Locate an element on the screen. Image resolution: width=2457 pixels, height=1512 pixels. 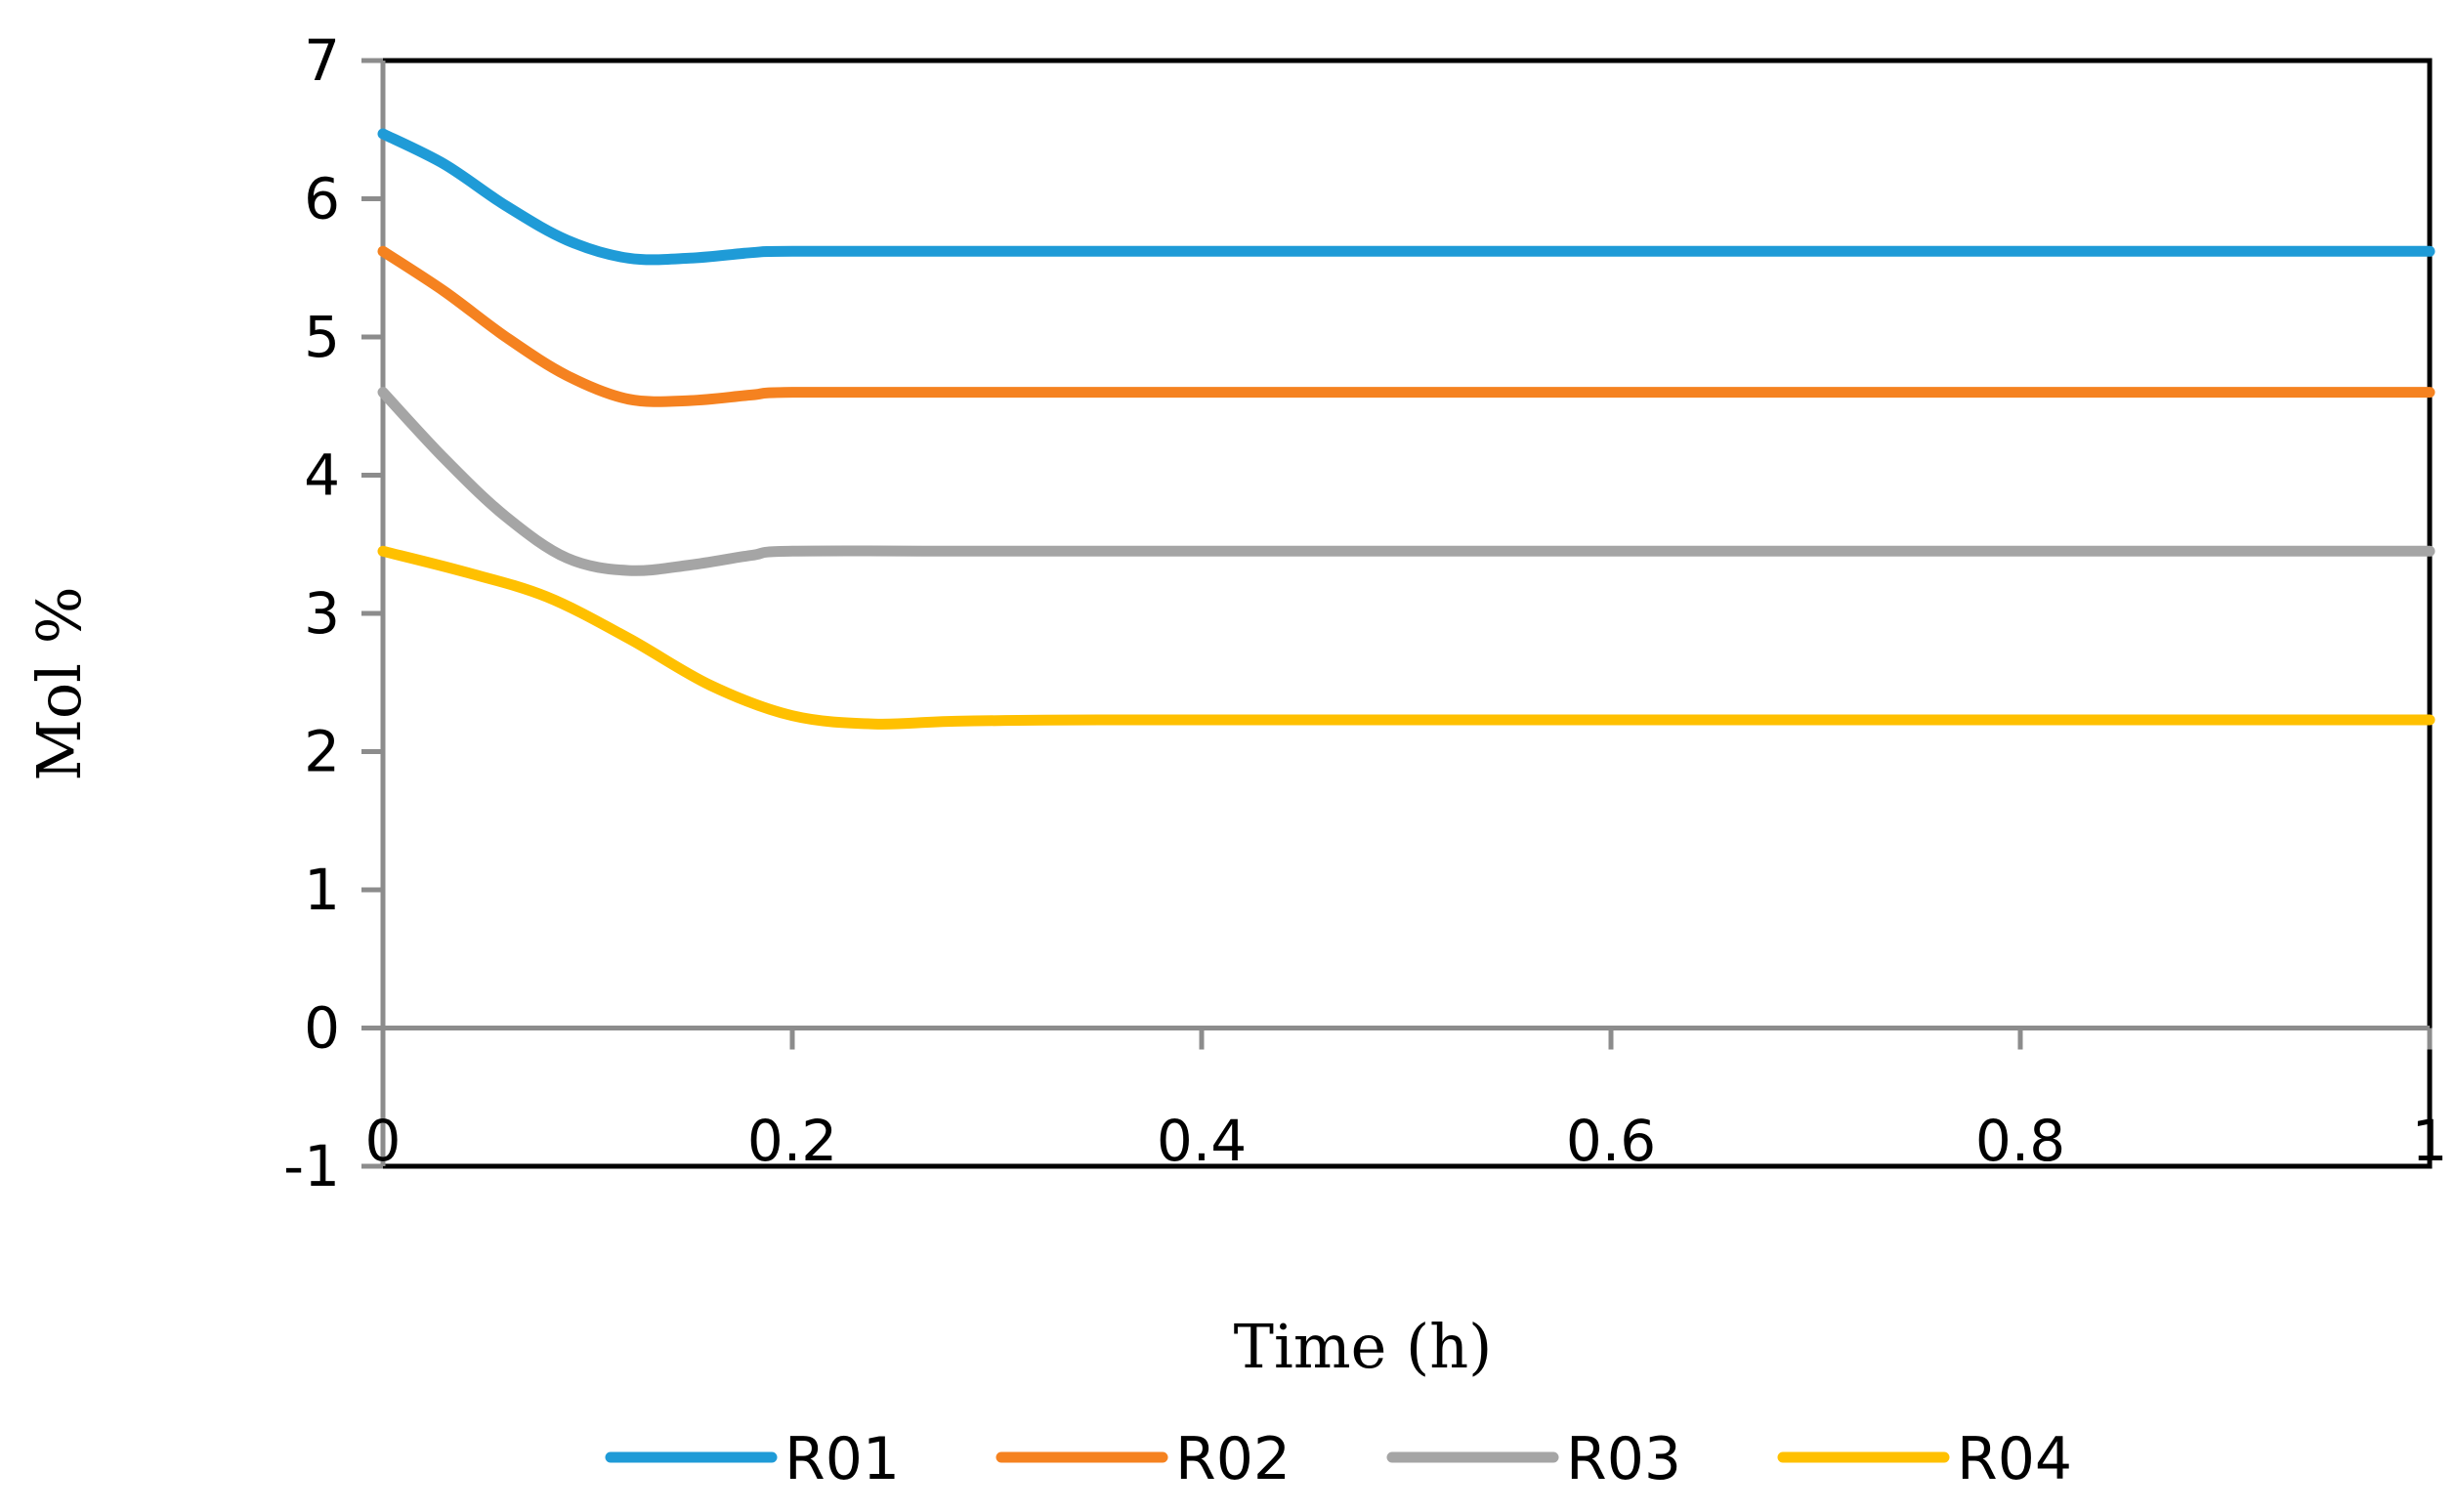
x-tick-label: 0 is located at coordinates (383, 1141).